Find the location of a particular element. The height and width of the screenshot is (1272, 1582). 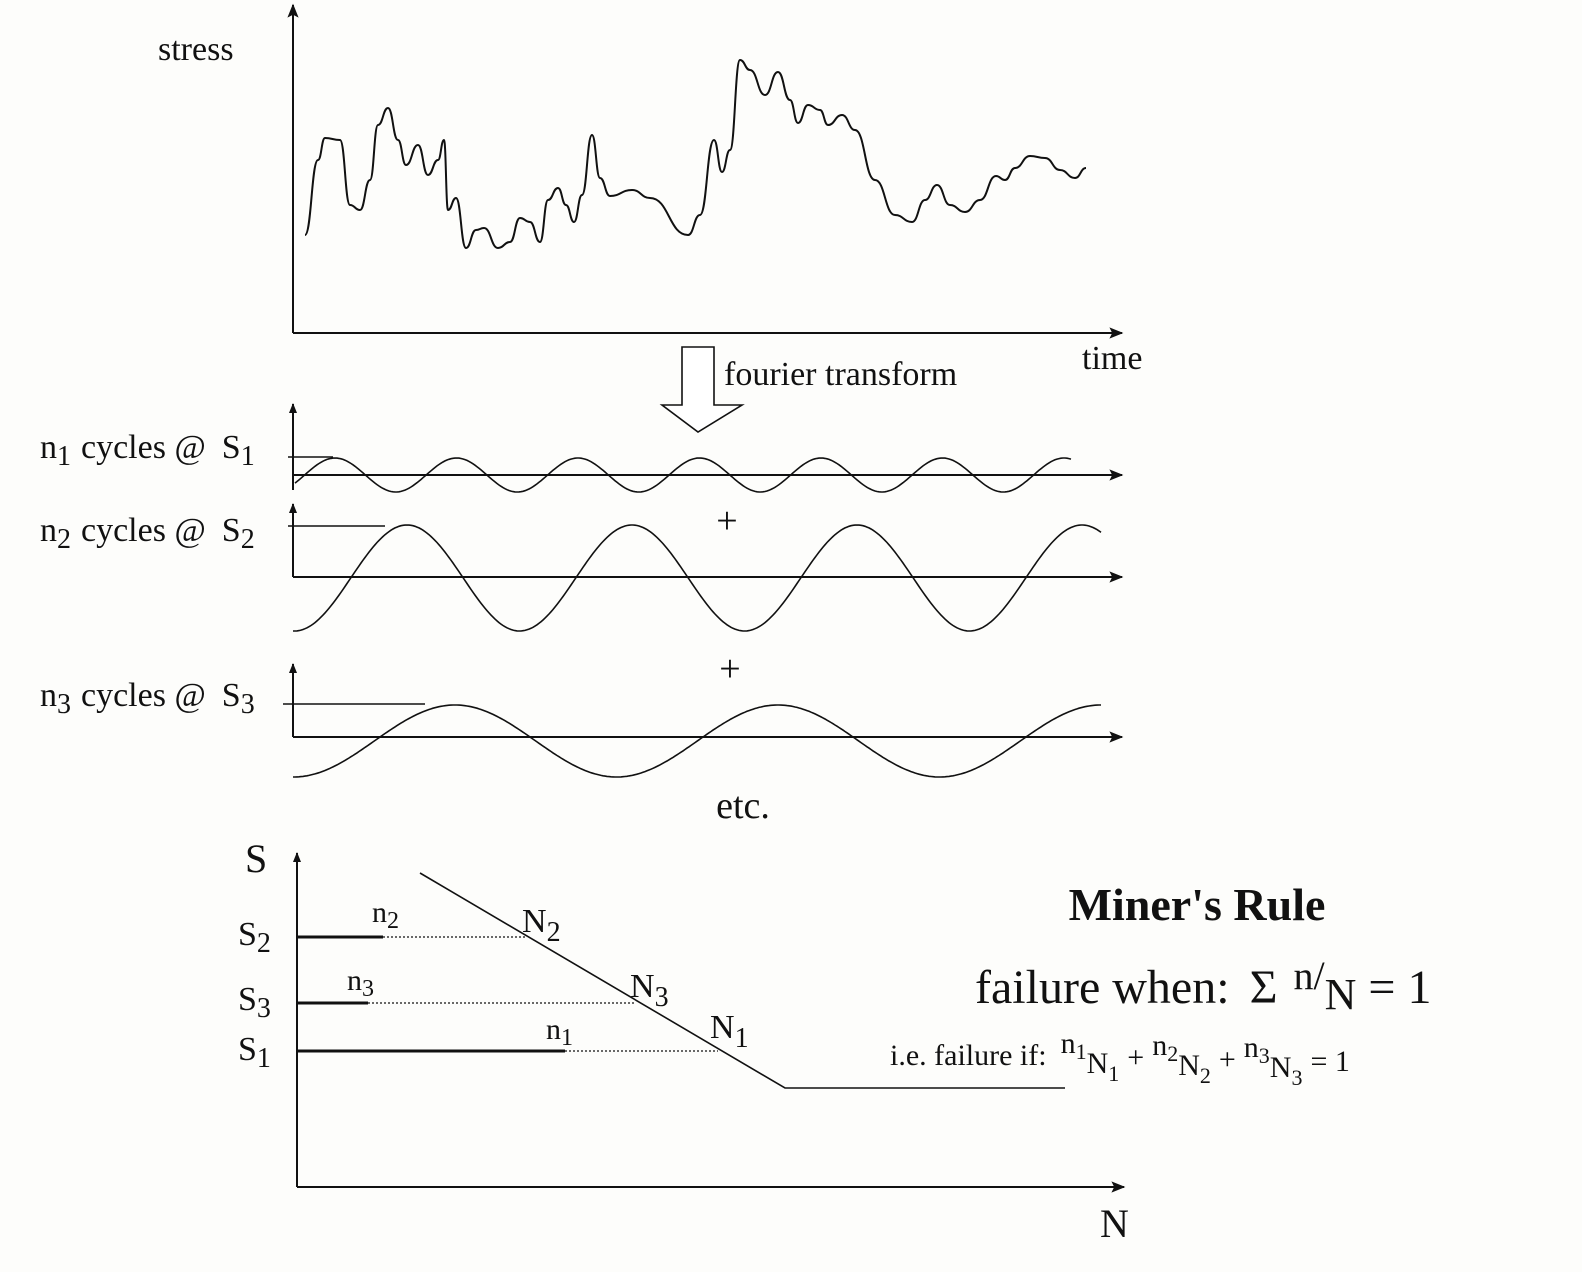

transform-label: fourier transform is located at coordinates (840, 374).